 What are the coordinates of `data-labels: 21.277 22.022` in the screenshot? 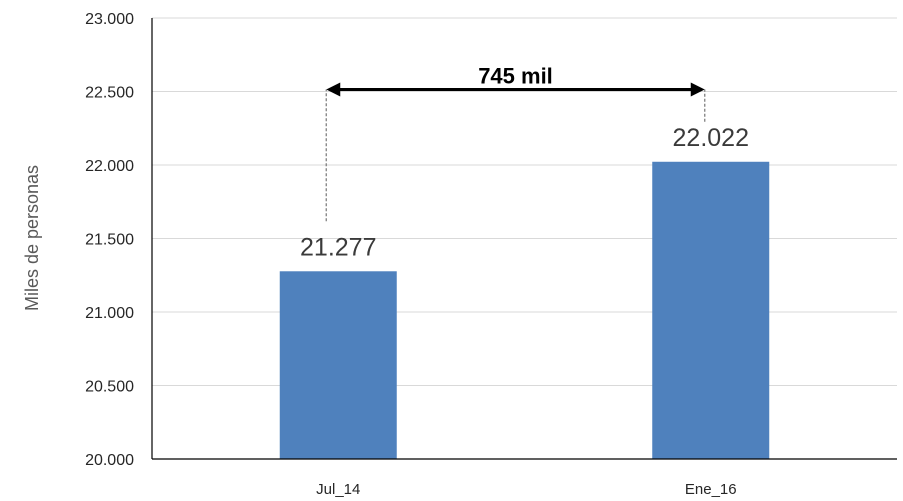 It's located at (524, 193).